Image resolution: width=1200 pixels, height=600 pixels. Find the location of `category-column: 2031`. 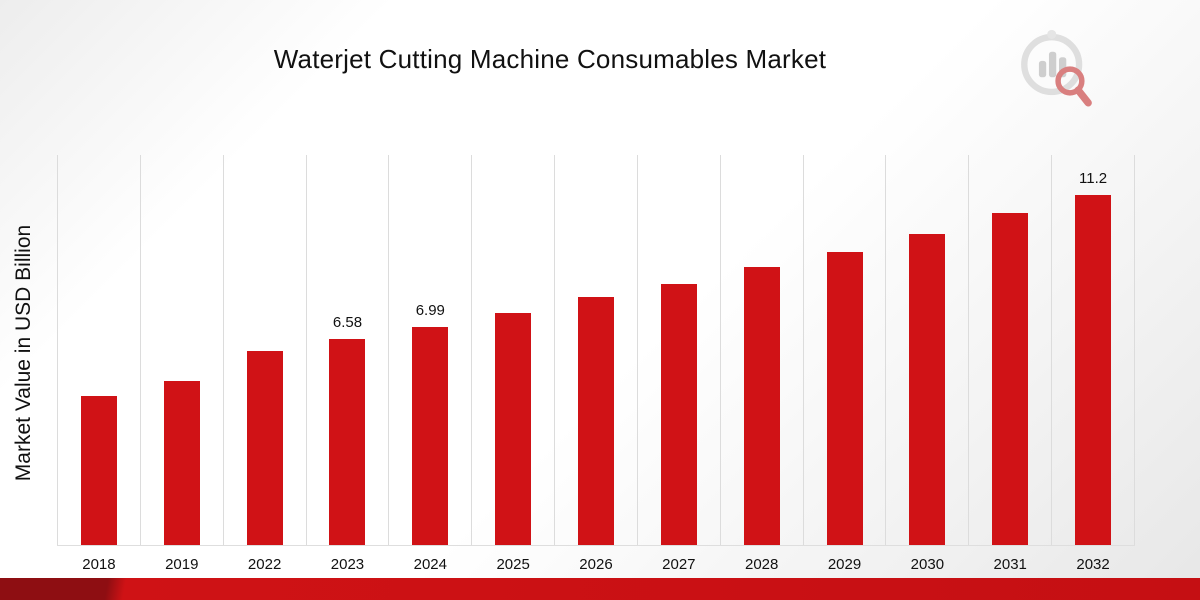

category-column: 2031 is located at coordinates (1009, 364).